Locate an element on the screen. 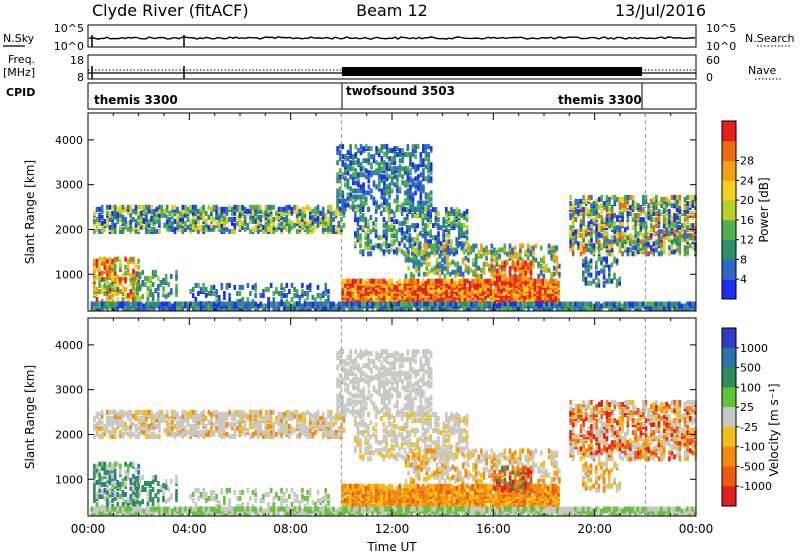  ytick-label: 4000 is located at coordinates (69, 140).